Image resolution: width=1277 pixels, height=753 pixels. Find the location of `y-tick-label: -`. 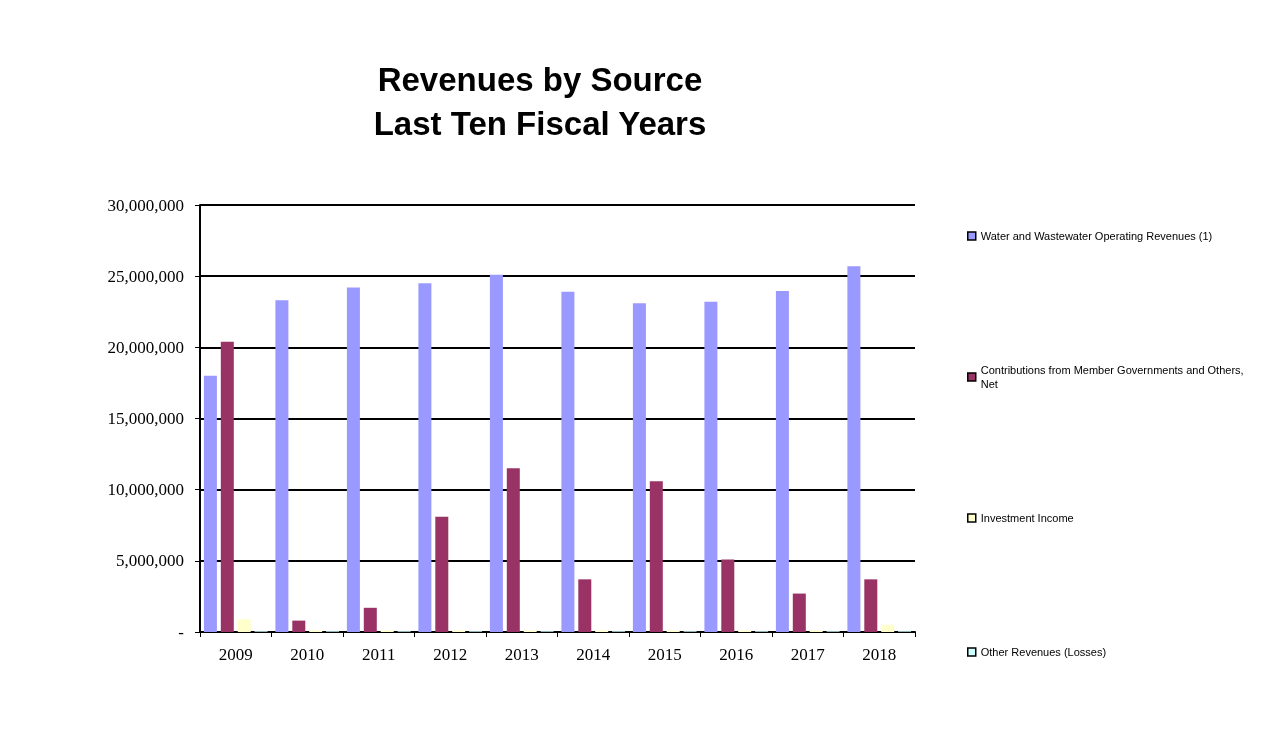

y-tick-label: - is located at coordinates (181, 632).